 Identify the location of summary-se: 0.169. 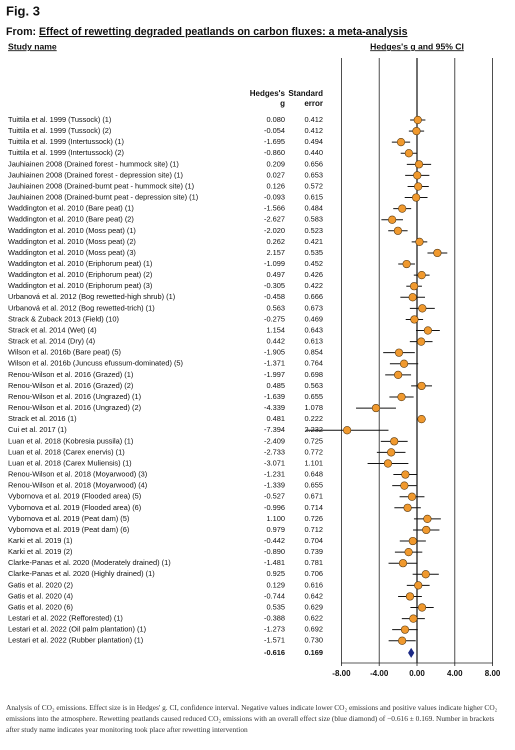
(314, 652).